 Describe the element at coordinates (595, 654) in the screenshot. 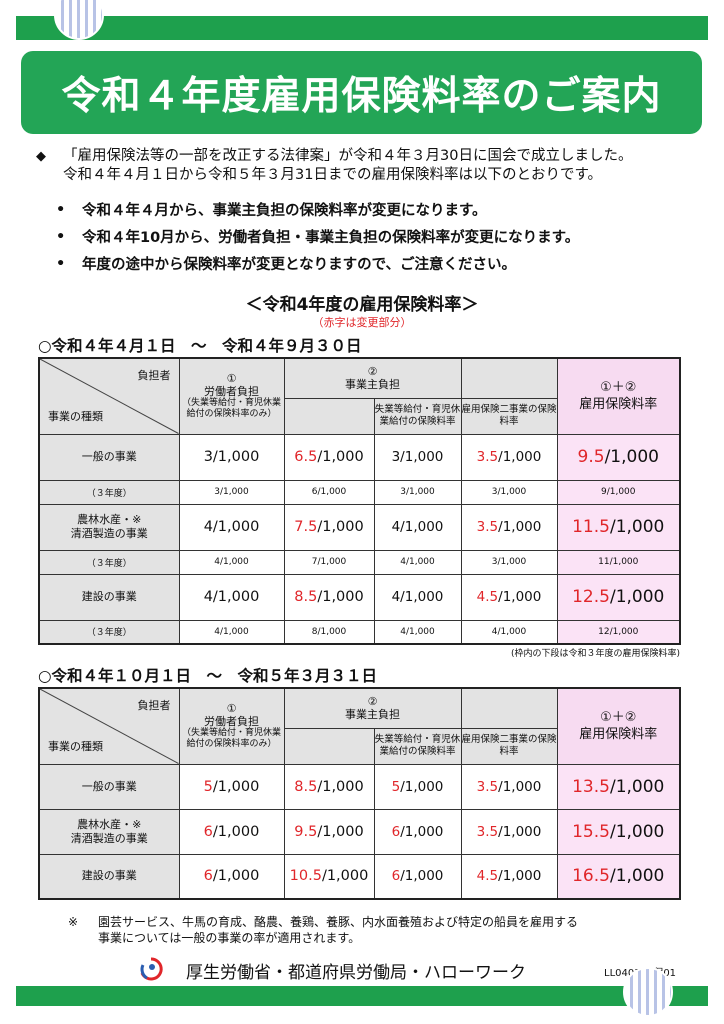

I see `table-note: (枠内の下段は令和３年度の雇用保険料率)` at that location.